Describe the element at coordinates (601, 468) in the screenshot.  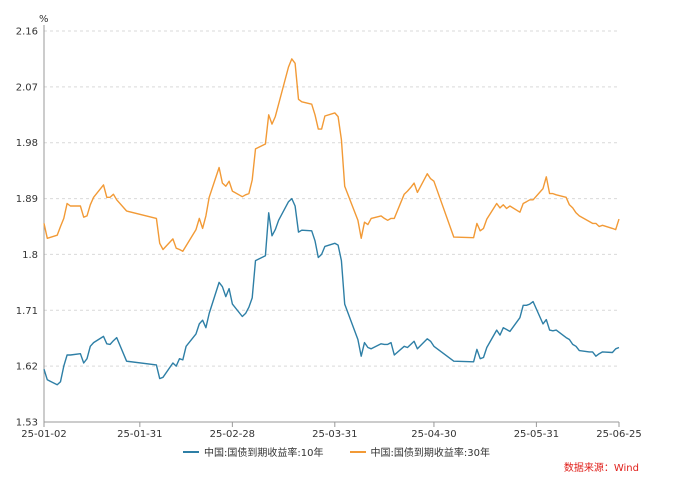
I see `data-source: 数据来源：Wind` at that location.